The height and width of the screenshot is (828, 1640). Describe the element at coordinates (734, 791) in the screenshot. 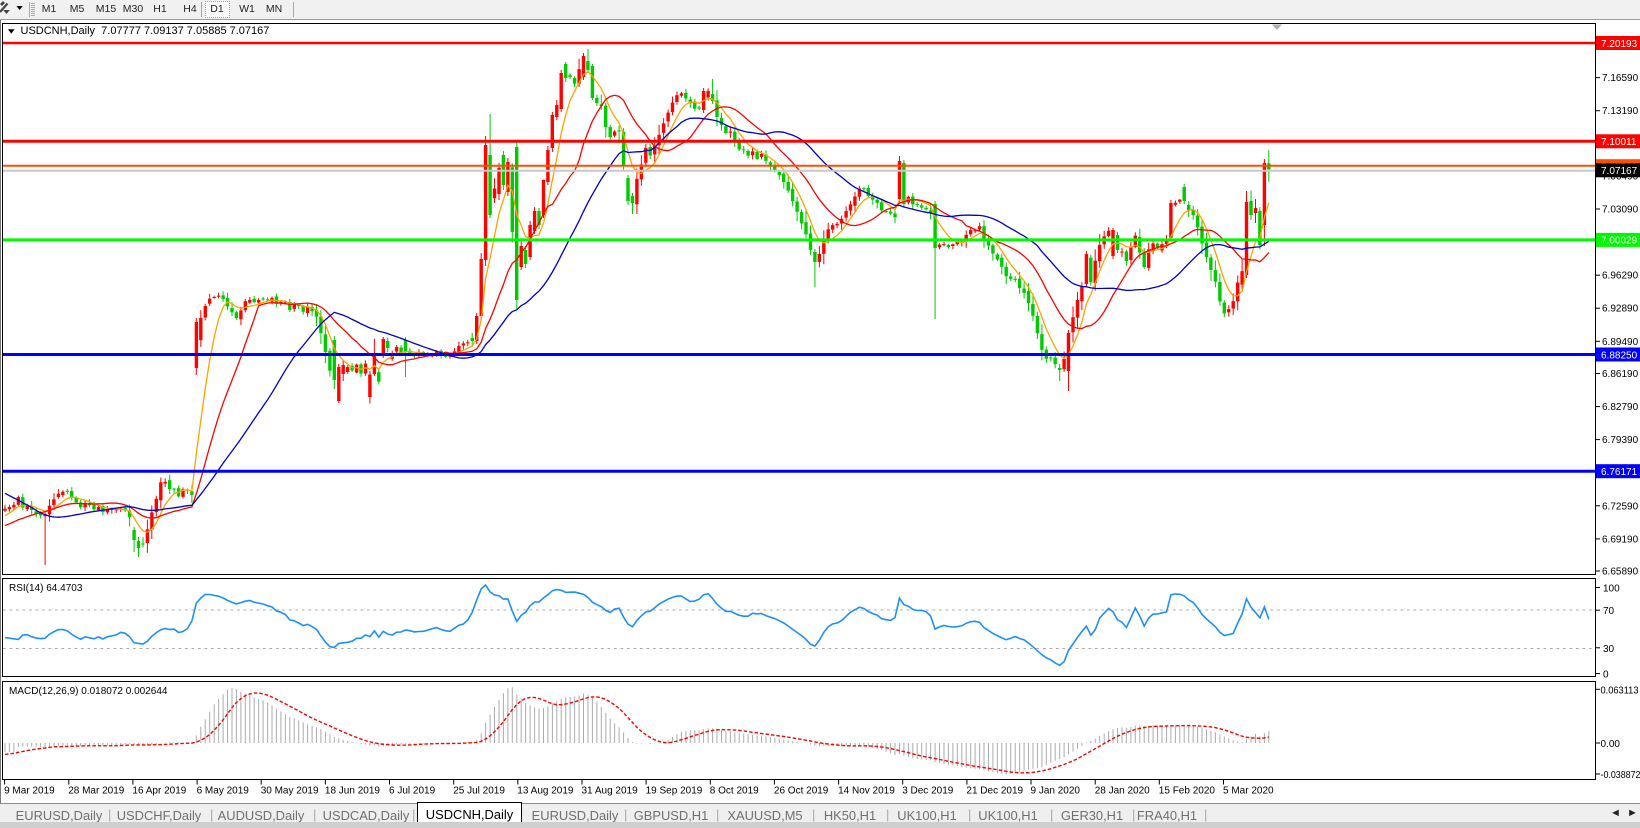

I see `svg-text: 8 Oct 2019` at that location.